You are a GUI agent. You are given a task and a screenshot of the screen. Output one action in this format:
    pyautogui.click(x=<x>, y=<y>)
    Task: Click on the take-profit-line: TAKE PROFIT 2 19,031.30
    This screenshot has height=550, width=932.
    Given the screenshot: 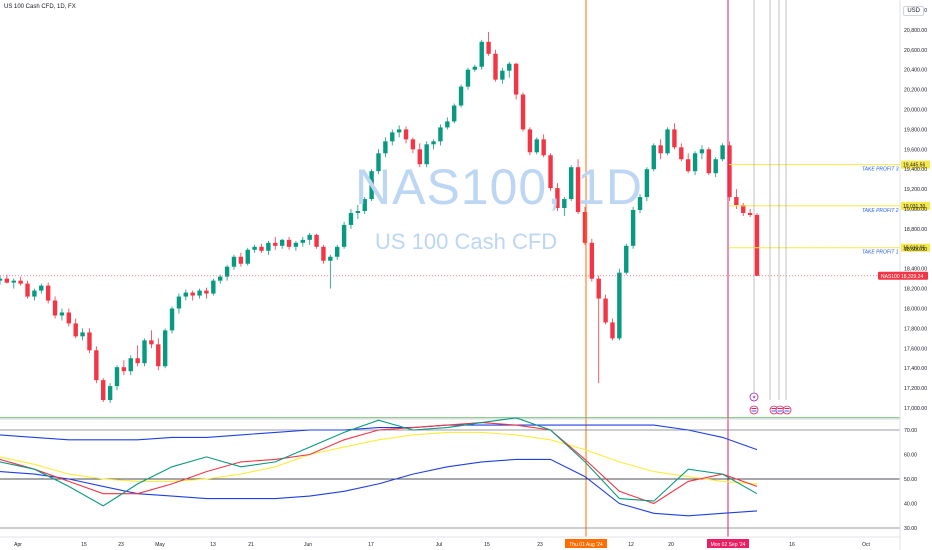 What is the action you would take?
    pyautogui.click(x=829, y=207)
    